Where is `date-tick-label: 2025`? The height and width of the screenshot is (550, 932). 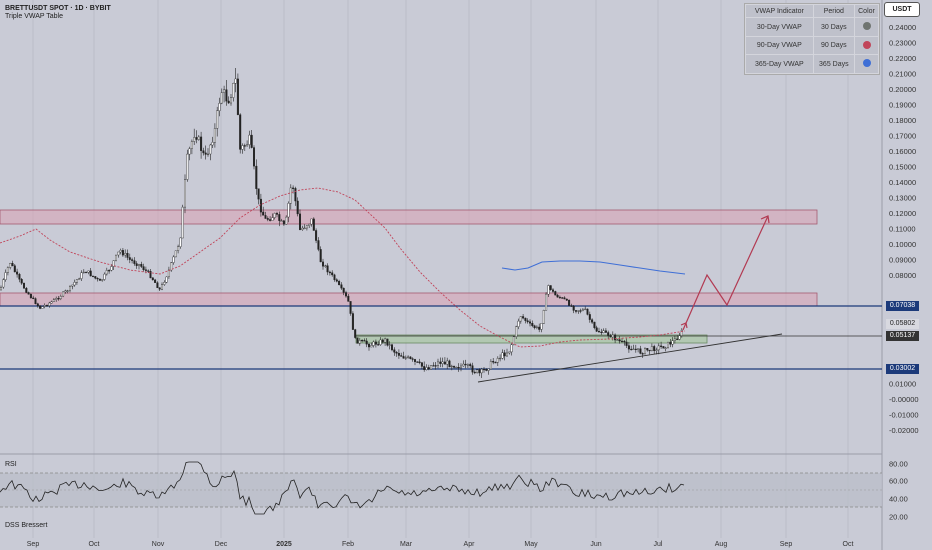 date-tick-label: 2025 is located at coordinates (284, 544).